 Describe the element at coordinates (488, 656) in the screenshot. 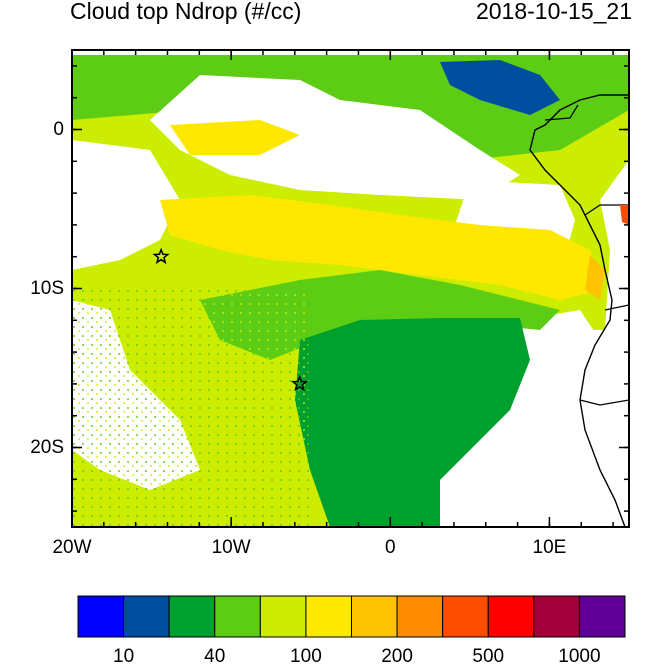

I see `colorbar-label: 500` at that location.